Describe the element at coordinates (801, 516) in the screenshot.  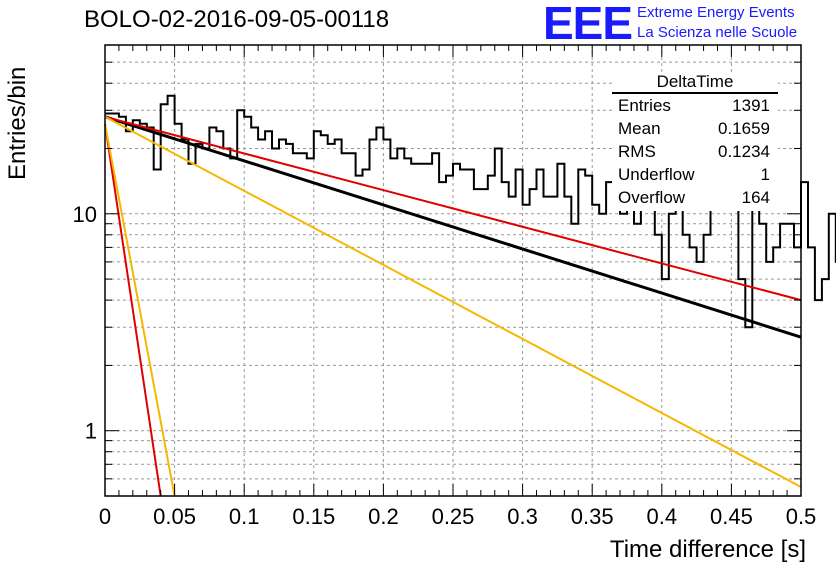
I see `x-tick-label: 0.5` at that location.